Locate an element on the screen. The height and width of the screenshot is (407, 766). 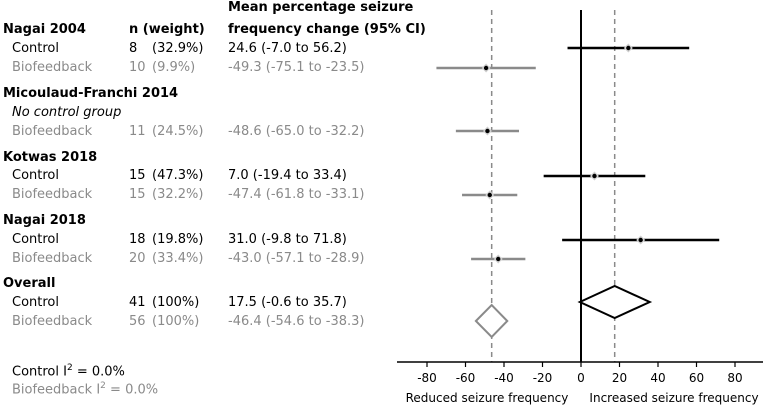
biofeedback-i-value: = 0.0% is located at coordinates (132, 390).